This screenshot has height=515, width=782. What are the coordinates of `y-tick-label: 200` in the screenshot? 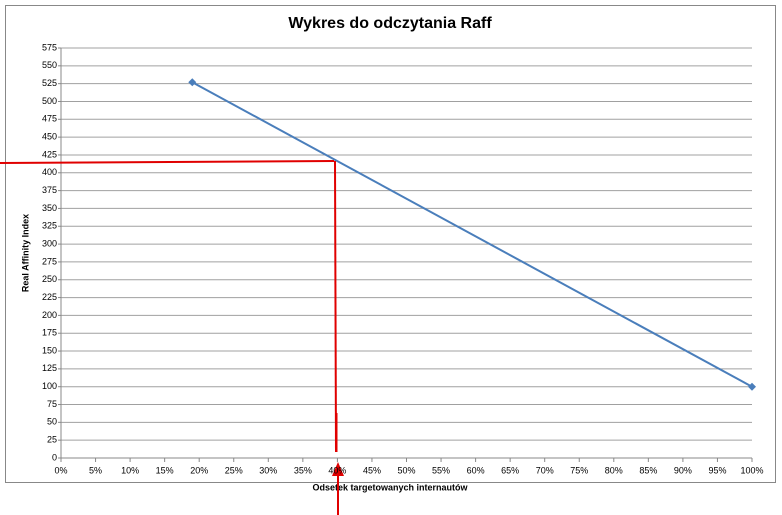 It's located at (49, 315).